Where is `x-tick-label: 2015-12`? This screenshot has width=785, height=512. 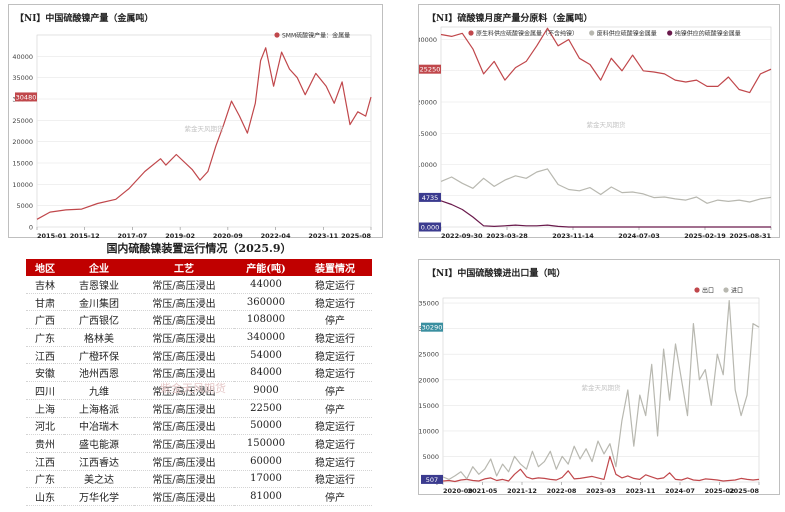
x-tick-label: 2015-12 is located at coordinates (85, 235).